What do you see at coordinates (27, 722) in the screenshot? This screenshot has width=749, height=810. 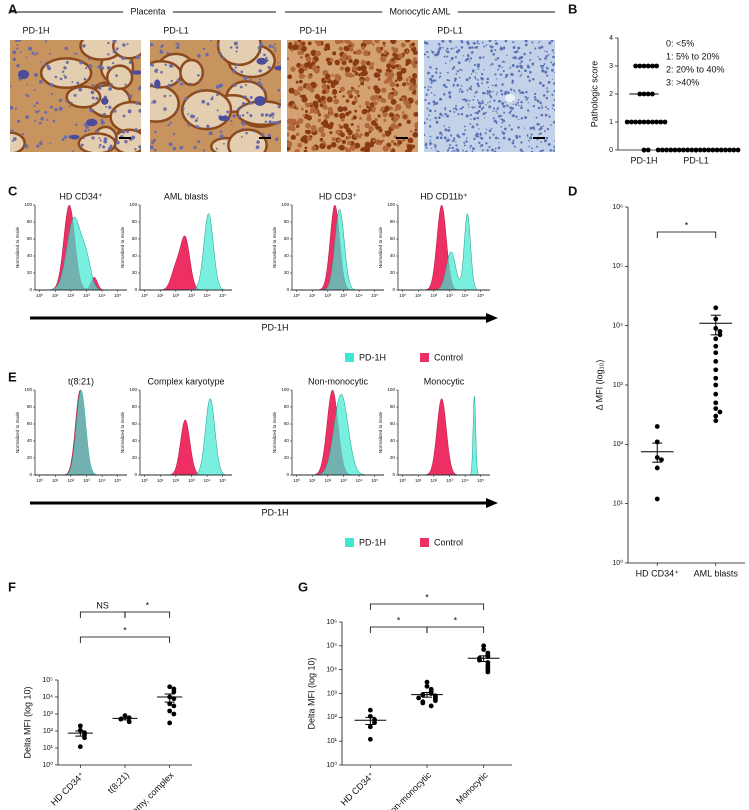 I see `y-axis-label: Delta MFI (log 10)` at bounding box center [27, 722].